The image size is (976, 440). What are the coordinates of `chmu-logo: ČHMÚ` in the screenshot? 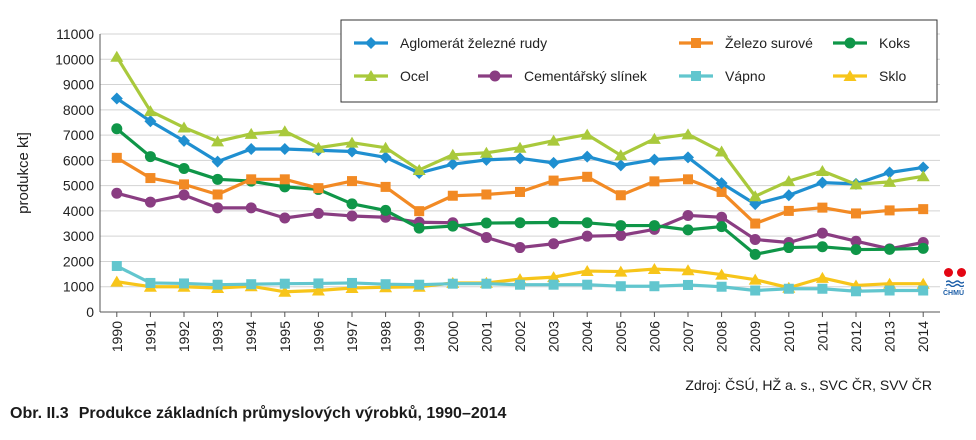 It's located at (956, 285).